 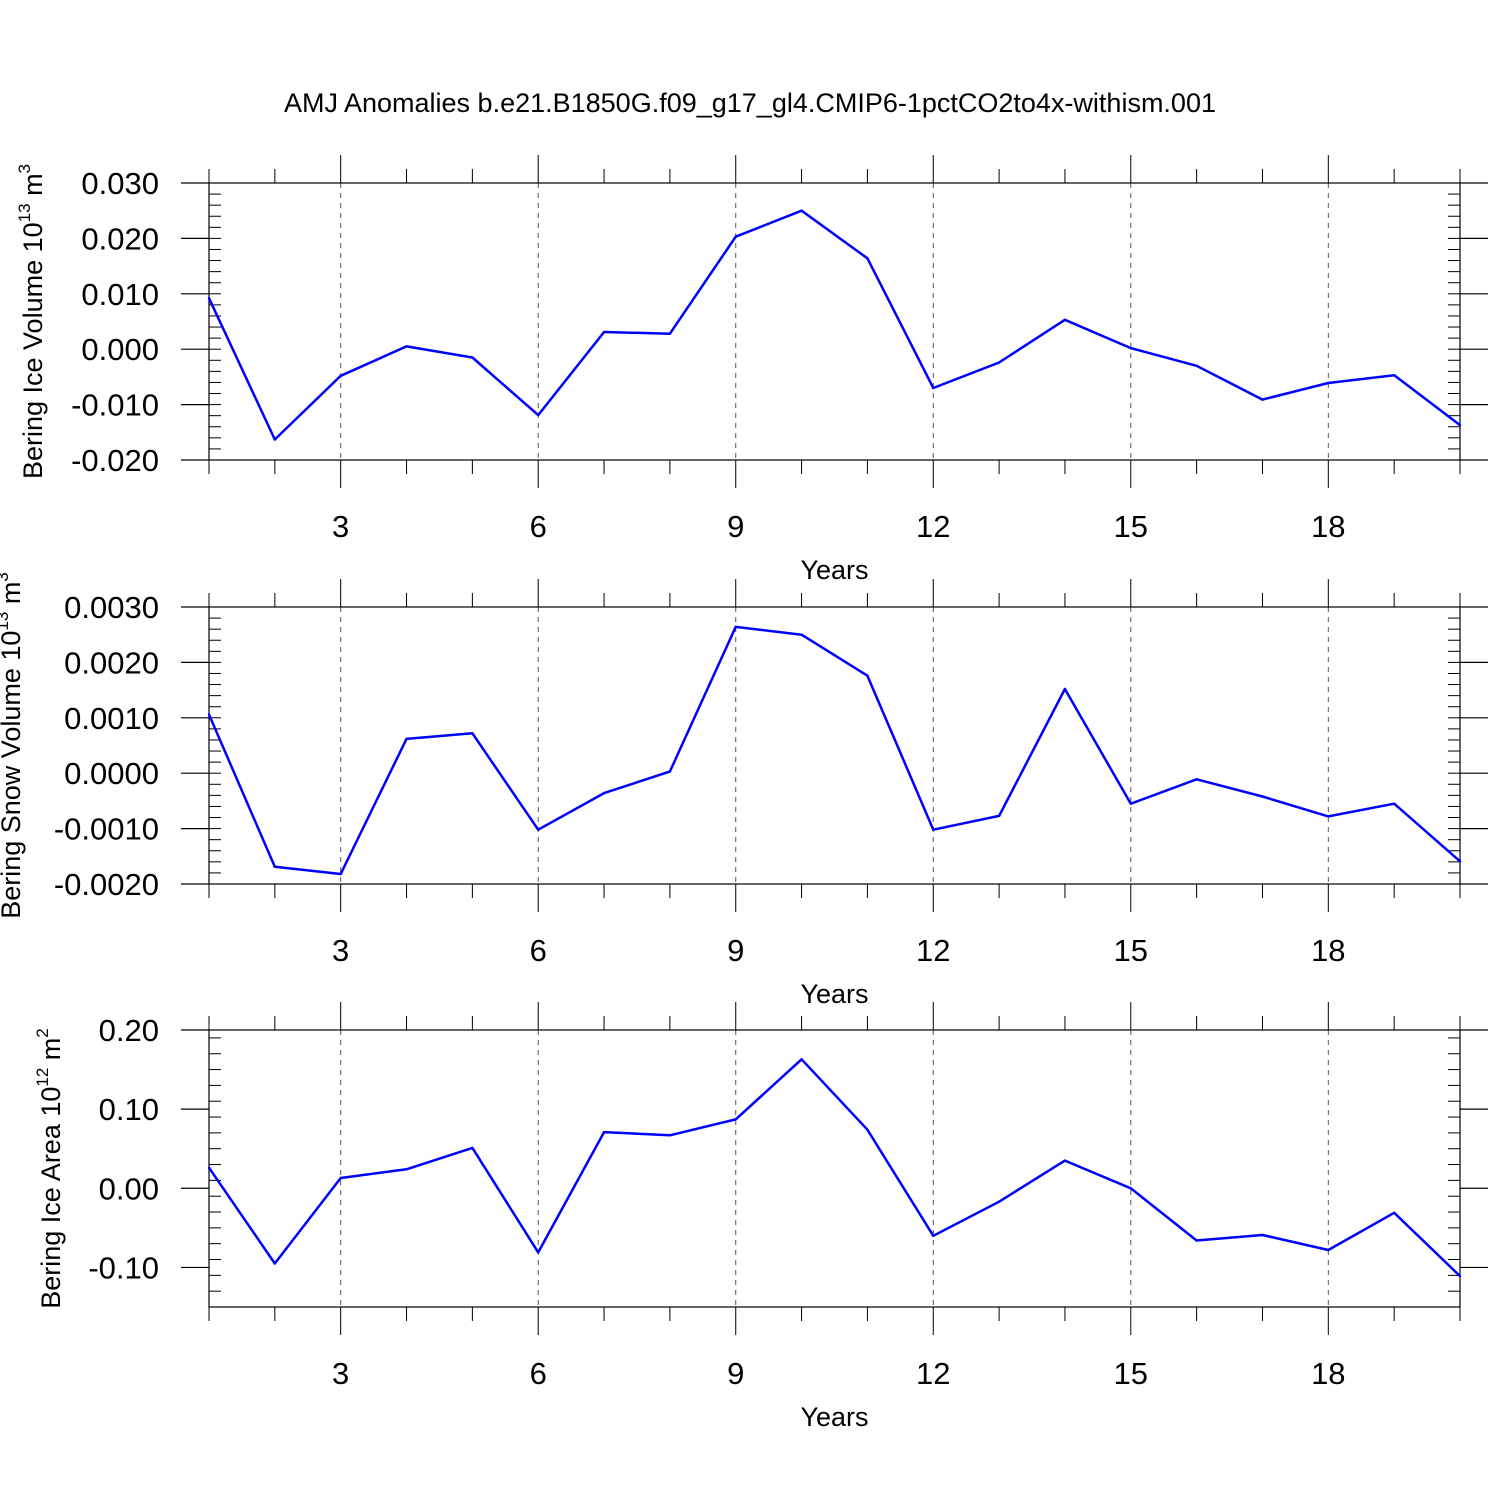 I want to click on y-tick-label: 0.000, so click(x=120, y=349).